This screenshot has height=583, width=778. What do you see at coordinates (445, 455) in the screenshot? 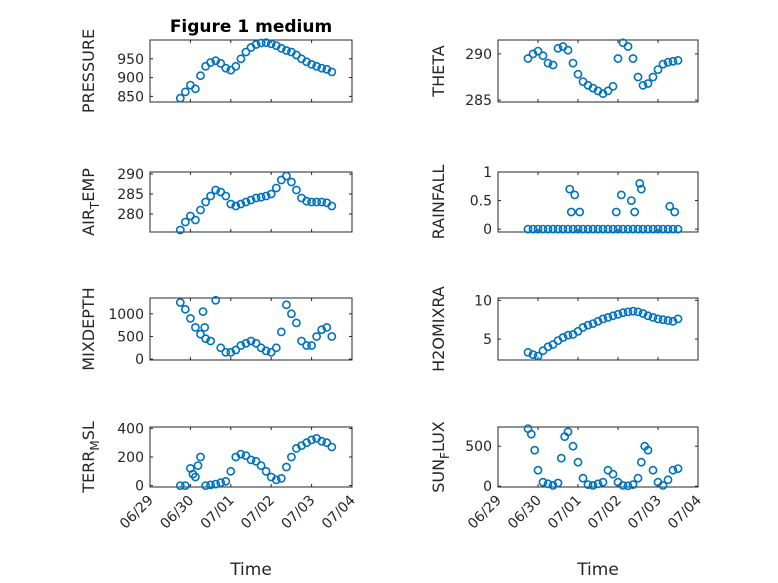
I see `y-axis-label-subscript: F` at bounding box center [445, 455].